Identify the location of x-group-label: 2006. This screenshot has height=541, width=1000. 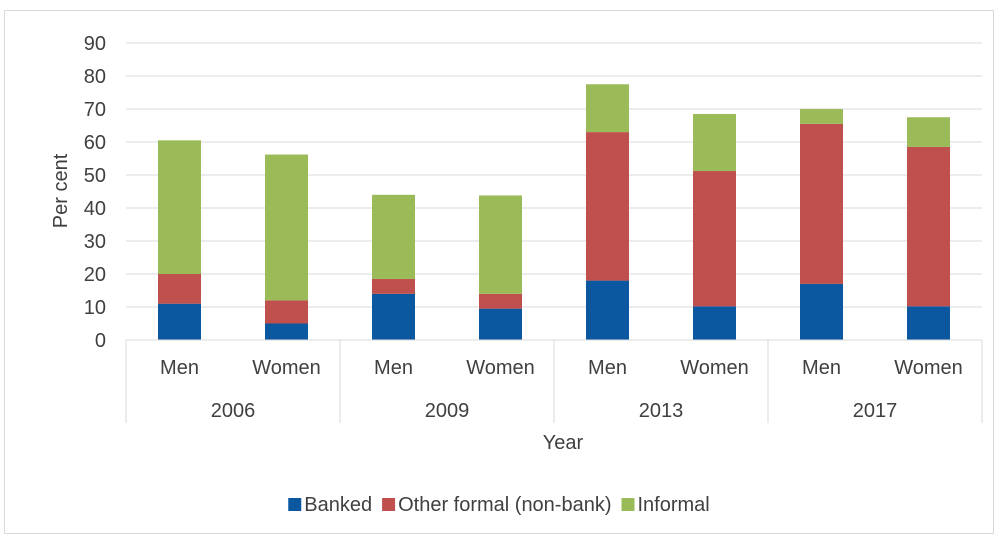
(233, 411).